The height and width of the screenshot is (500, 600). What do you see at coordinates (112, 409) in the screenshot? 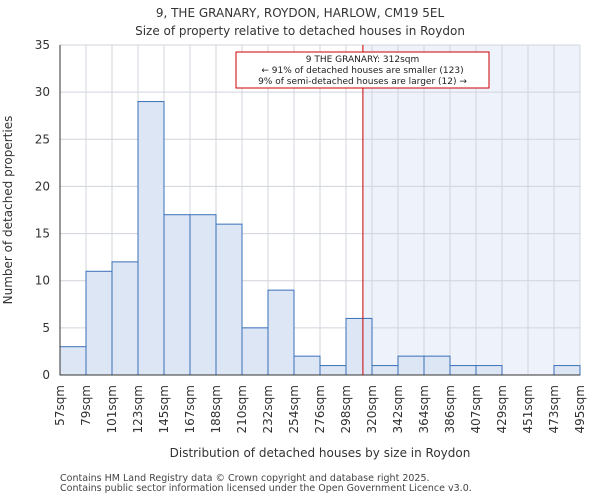
I see `x-tick-label: 101sqm` at bounding box center [112, 409].